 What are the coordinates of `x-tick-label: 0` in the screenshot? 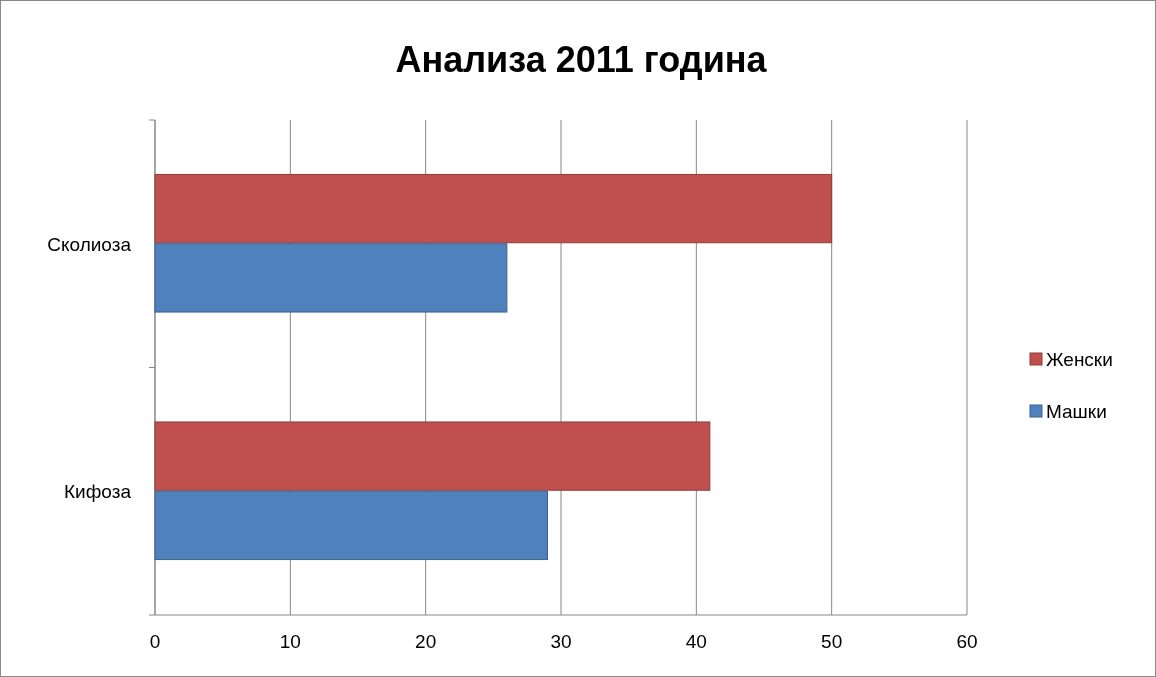 It's located at (155, 641).